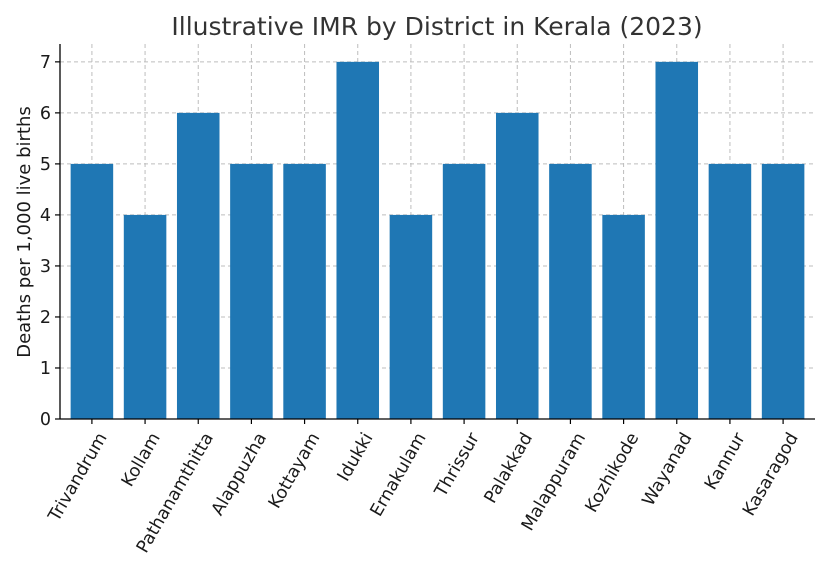 Image resolution: width=829 pixels, height=585 pixels. Describe the element at coordinates (517, 265) in the screenshot. I see `bar-palakkad` at that location.